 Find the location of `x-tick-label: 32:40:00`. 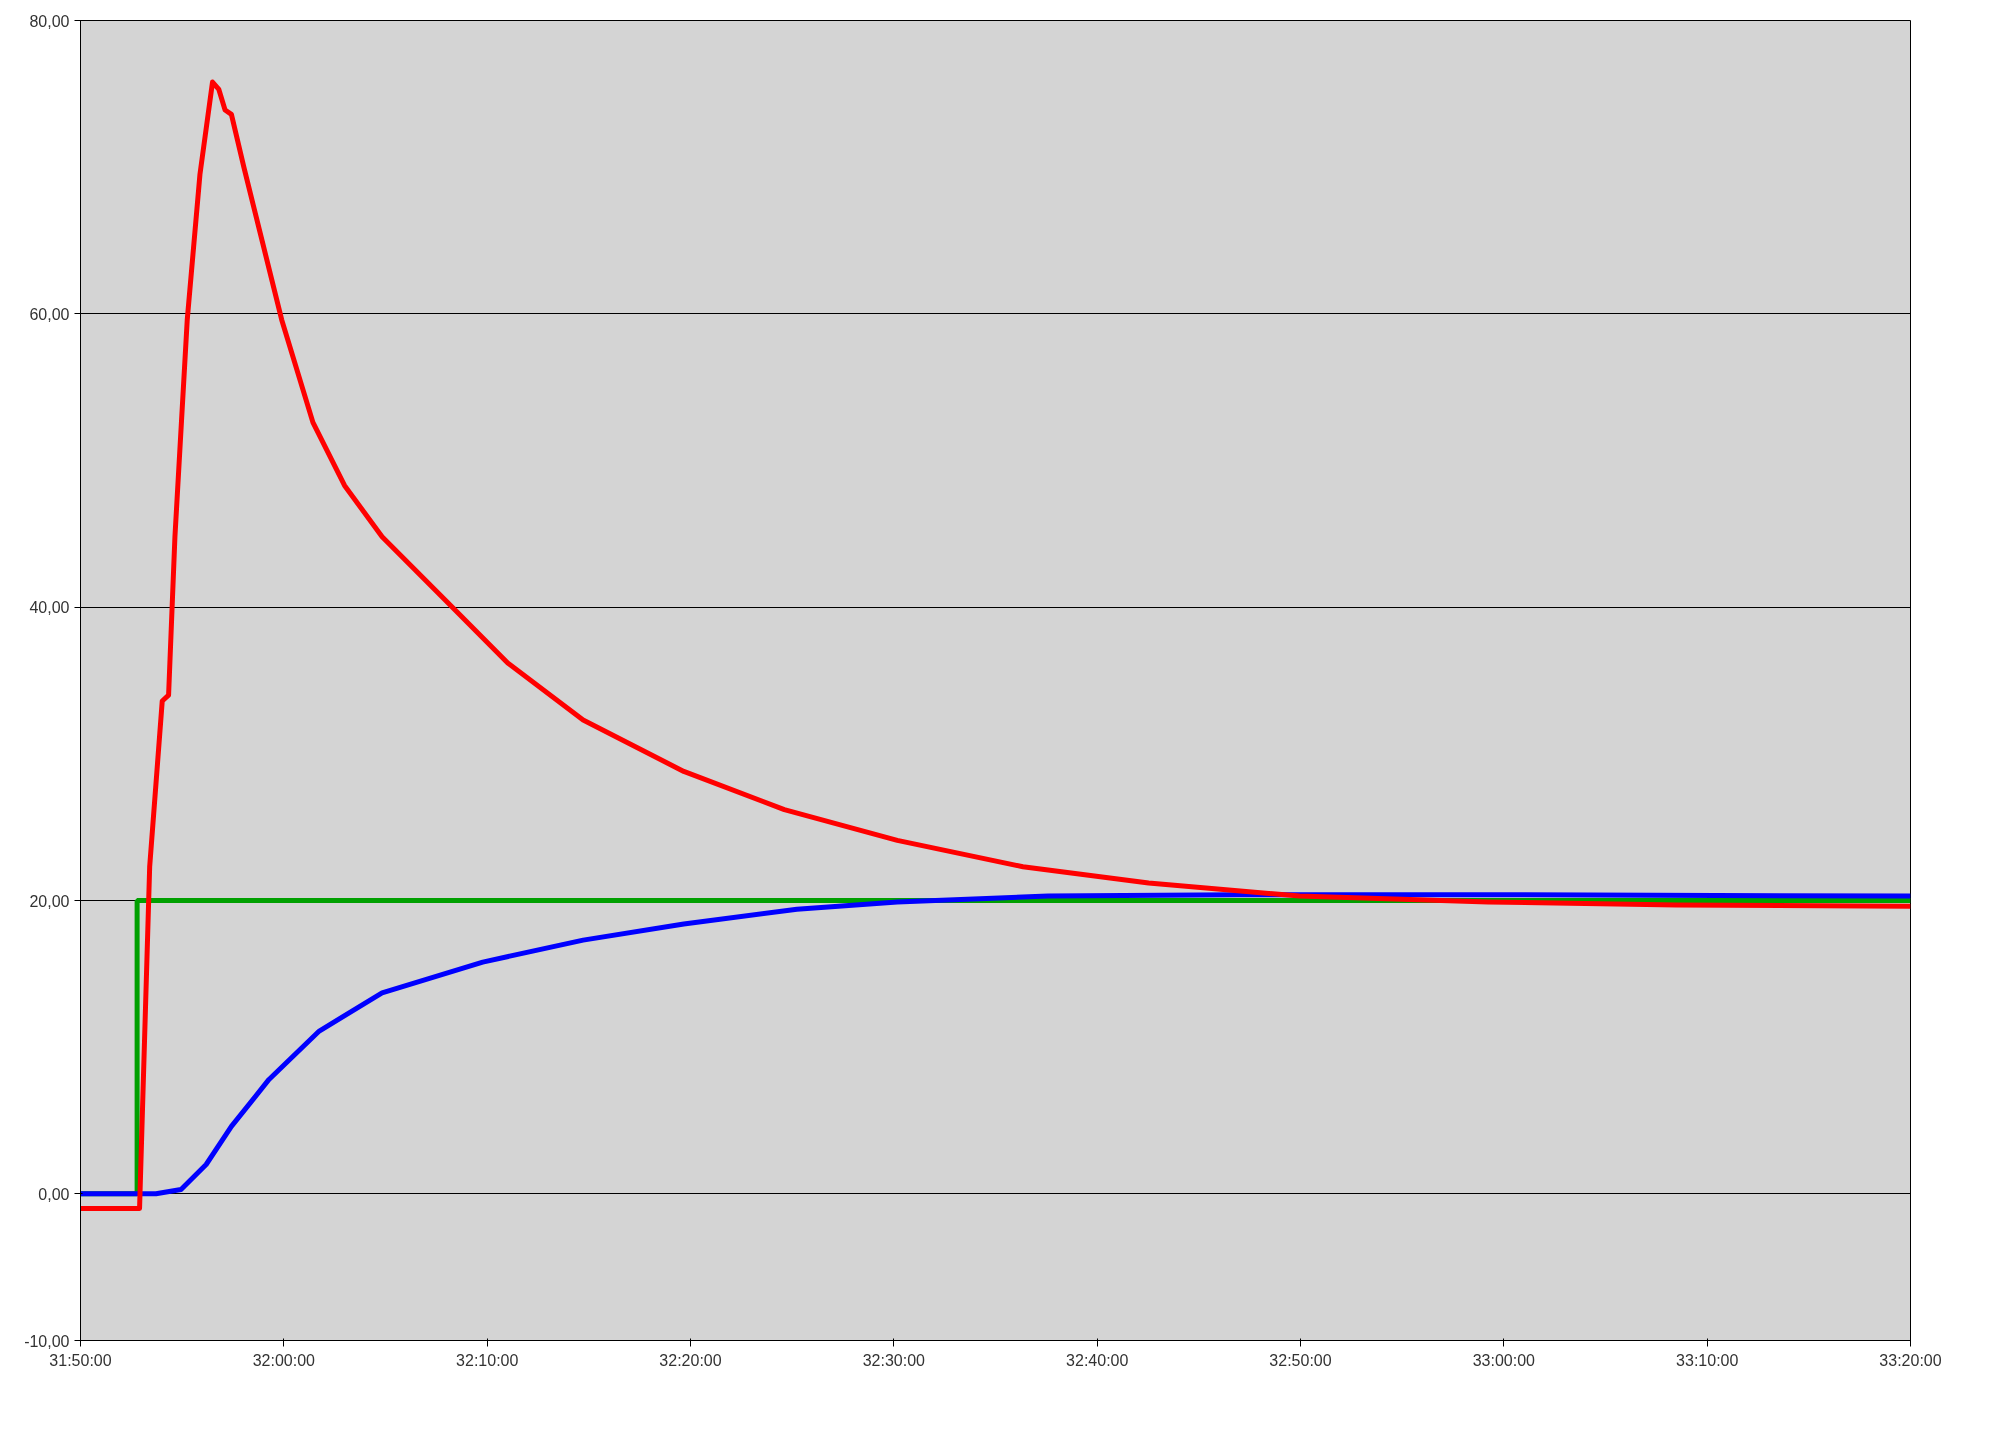

x-tick-label: 32:40:00 is located at coordinates (1097, 1360).